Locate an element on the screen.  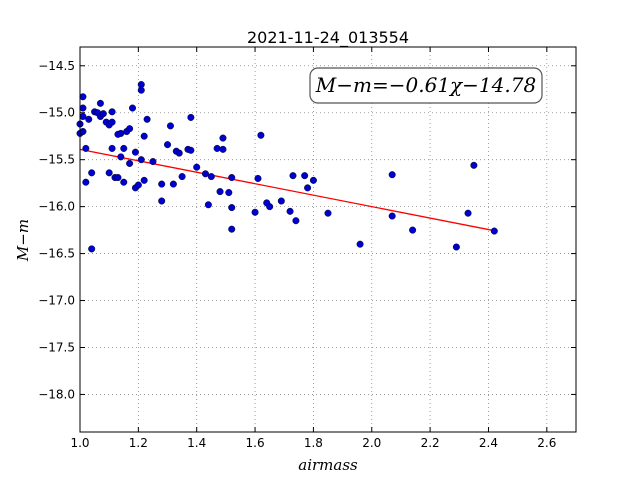
x-tick-label: 2.2 is located at coordinates (430, 443).